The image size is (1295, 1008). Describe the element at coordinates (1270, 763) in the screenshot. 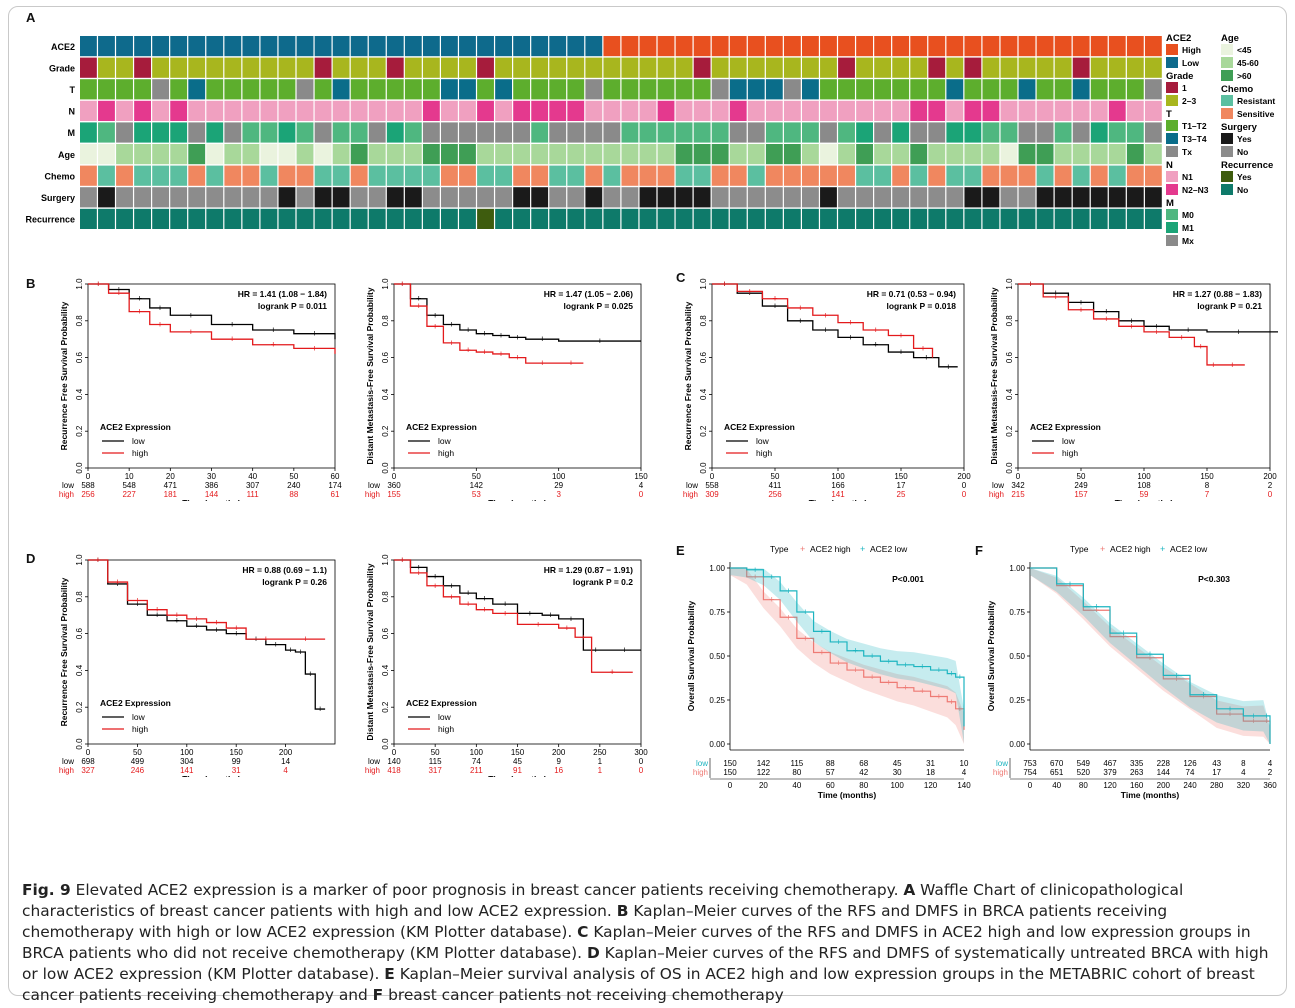

I see `risk-value-low: 4` at that location.